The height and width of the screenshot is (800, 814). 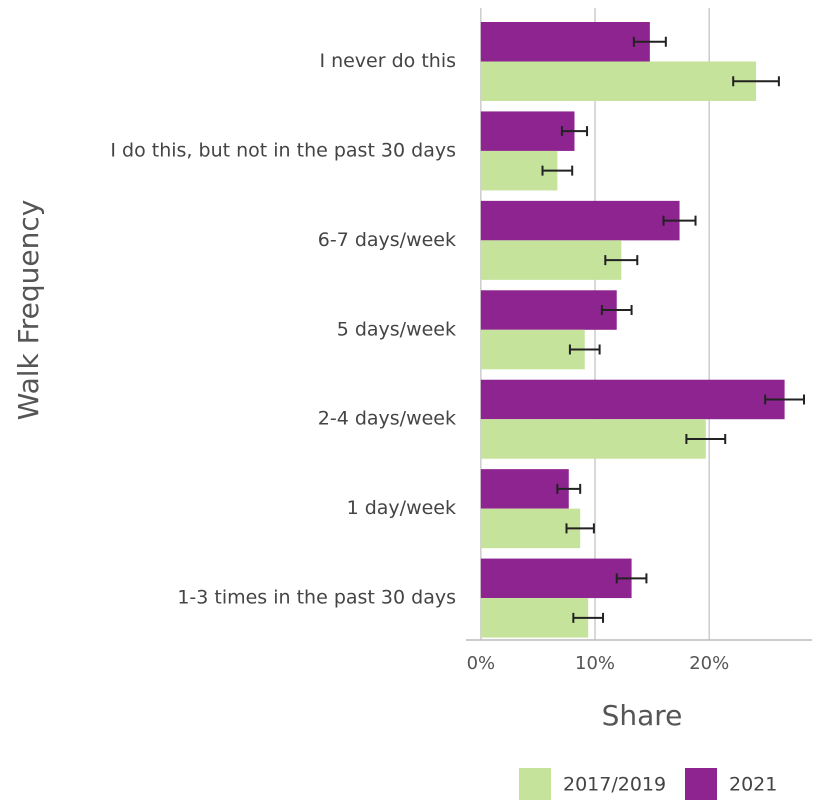 I want to click on y-tick-label: I never do this, so click(x=387, y=61).